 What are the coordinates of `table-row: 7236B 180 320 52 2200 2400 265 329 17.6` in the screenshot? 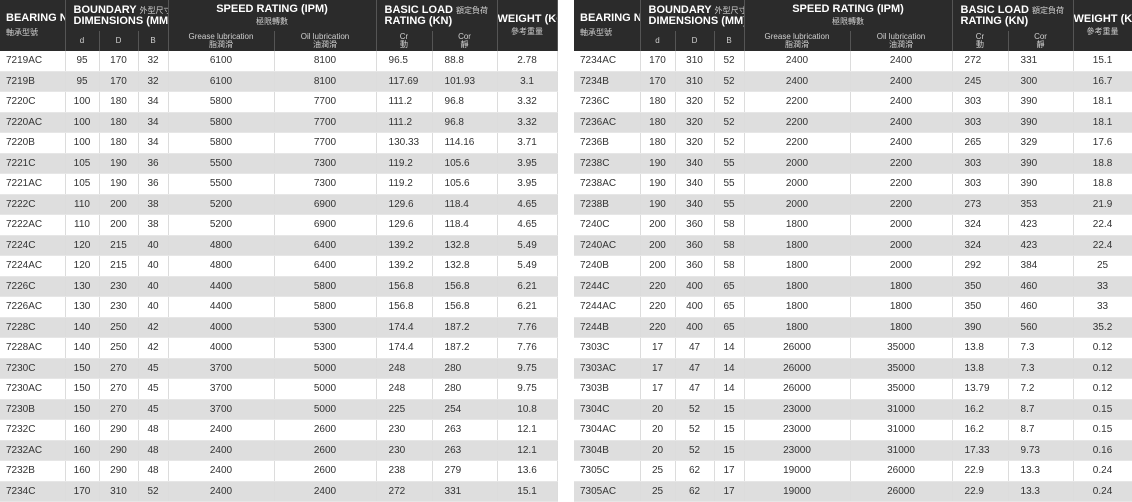 It's located at (853, 143).